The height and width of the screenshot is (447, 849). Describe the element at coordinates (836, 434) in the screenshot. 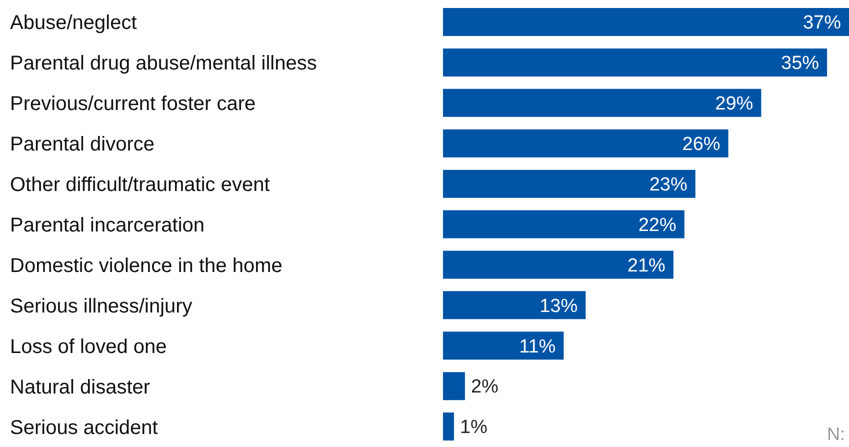

I see `annotation: N:` at that location.